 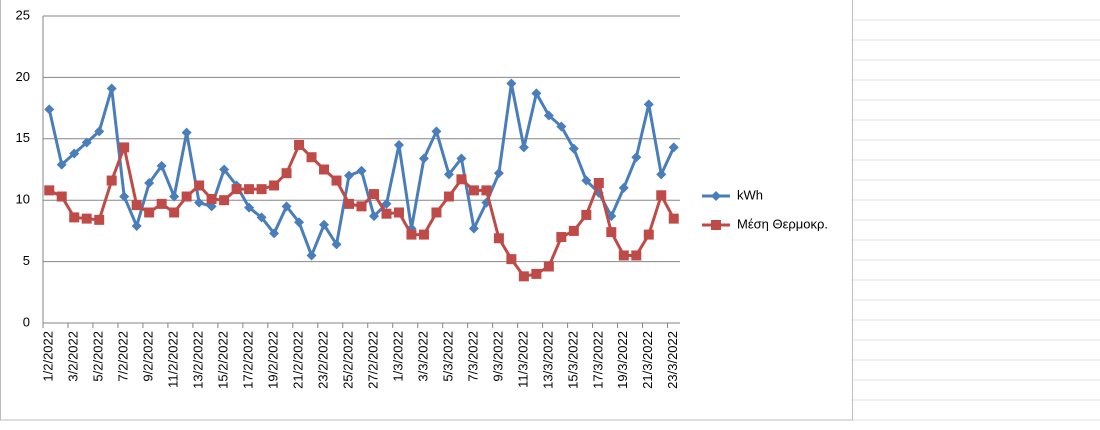 What do you see at coordinates (622, 360) in the screenshot?
I see `x-tick-label: 19/3/2022` at bounding box center [622, 360].